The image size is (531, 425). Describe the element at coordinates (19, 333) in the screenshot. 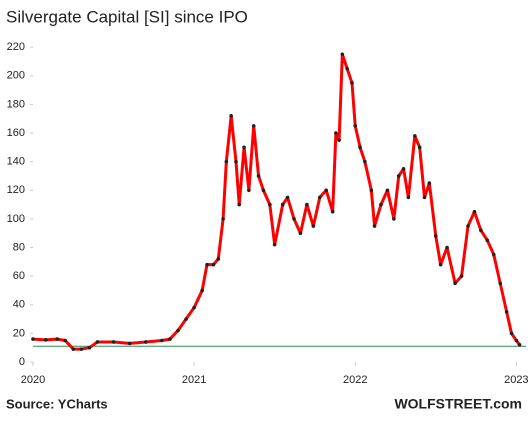

I see `y-tick-label: 20` at that location.